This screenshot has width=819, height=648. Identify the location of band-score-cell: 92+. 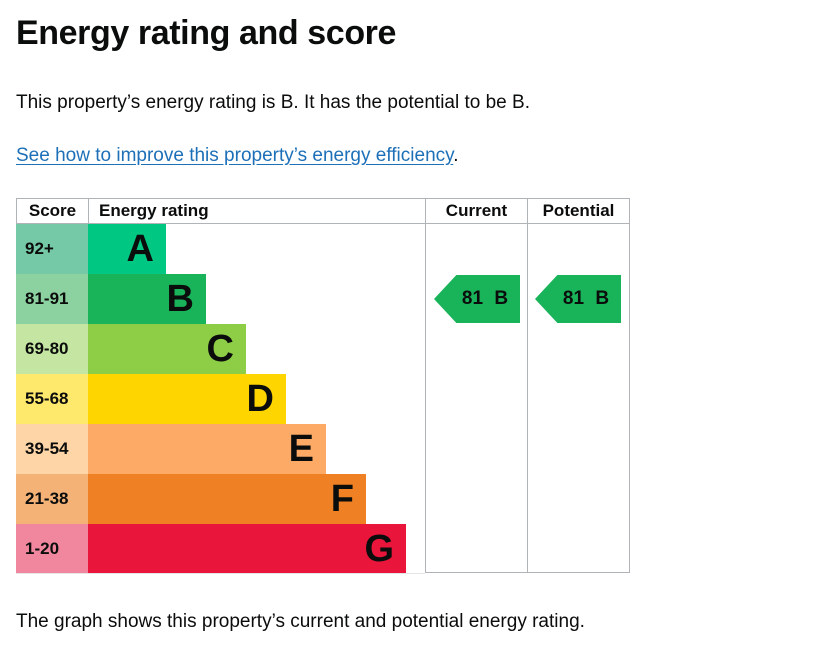
(52, 249).